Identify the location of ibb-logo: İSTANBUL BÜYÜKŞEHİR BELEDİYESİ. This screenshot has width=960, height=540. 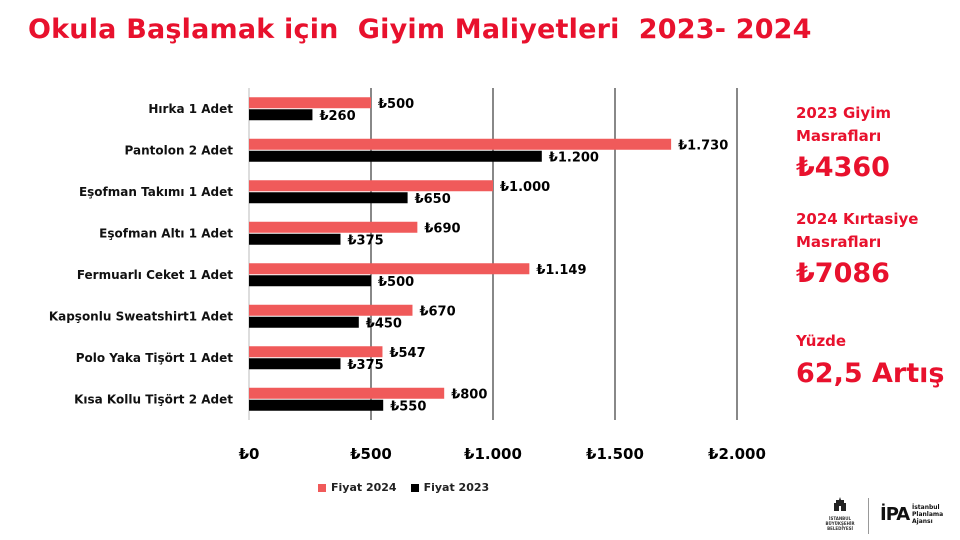
(840, 516).